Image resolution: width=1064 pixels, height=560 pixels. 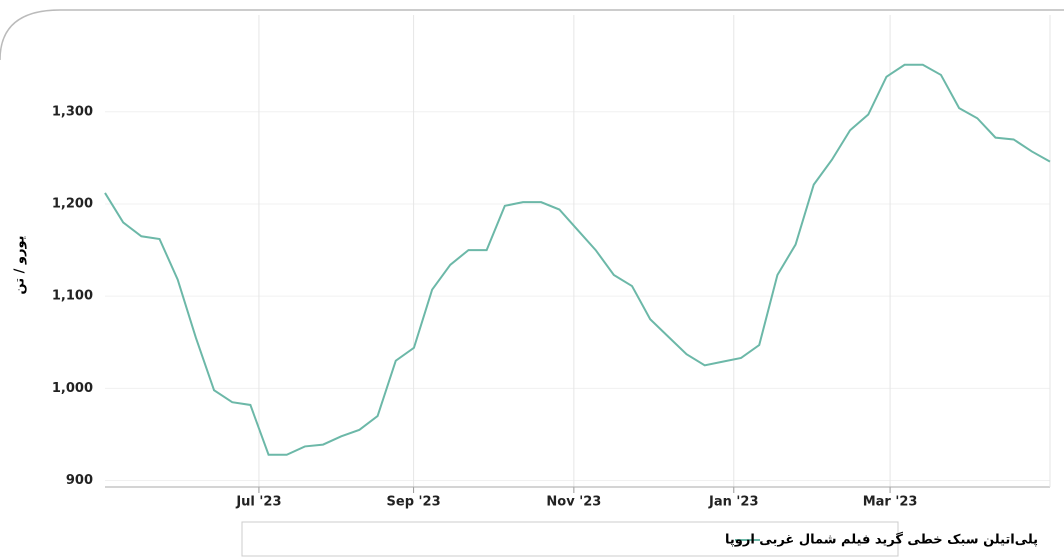 I want to click on y-tick-label: 900, so click(x=79, y=480).